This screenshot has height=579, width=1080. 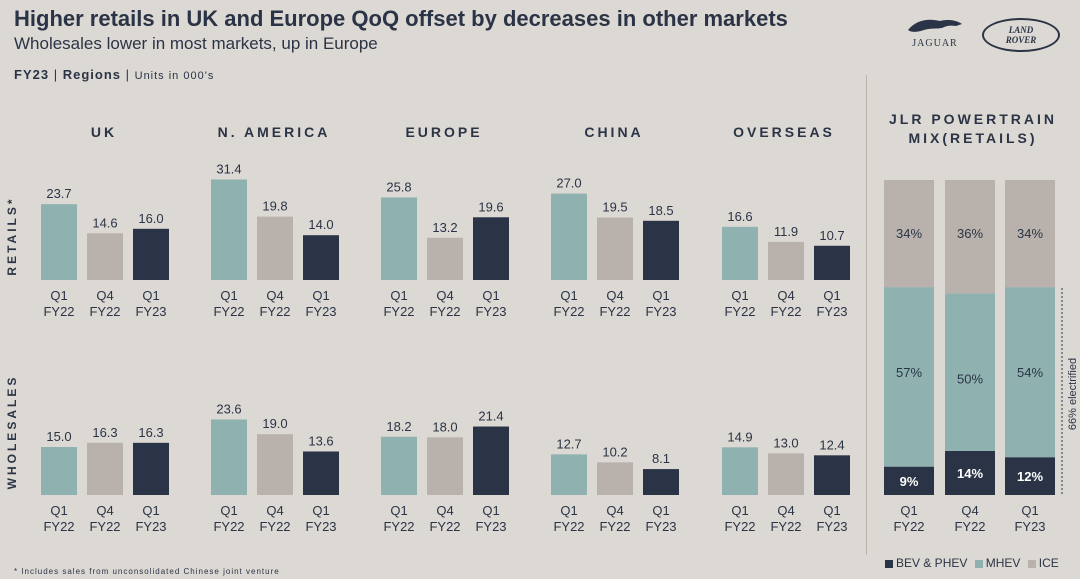 What do you see at coordinates (150, 510) in the screenshot?
I see `uk-wholesales-q1-fy23-tick-top: Q1` at bounding box center [150, 510].